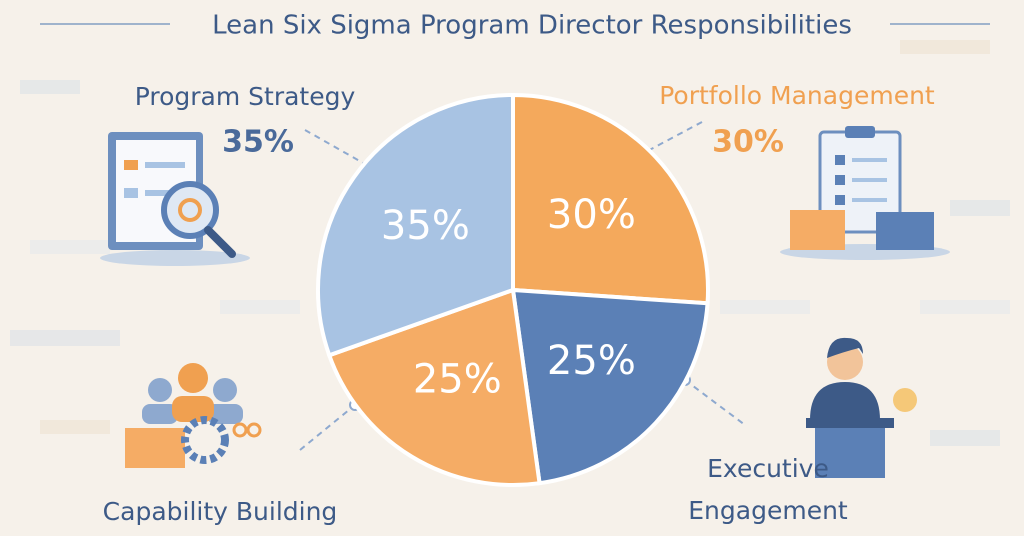  Describe the element at coordinates (591, 215) in the screenshot. I see `slice-label: 30%` at that location.